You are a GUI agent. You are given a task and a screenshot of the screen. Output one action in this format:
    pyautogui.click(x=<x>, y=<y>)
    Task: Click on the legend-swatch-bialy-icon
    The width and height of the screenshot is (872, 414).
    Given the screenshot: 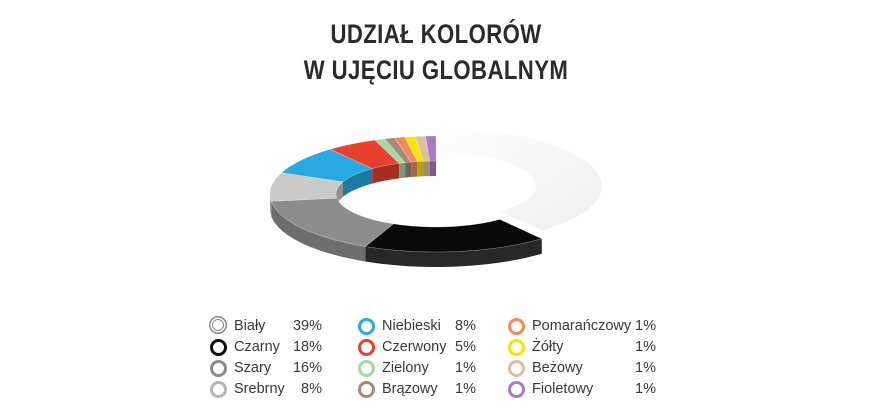 What is the action you would take?
    pyautogui.click(x=217, y=324)
    